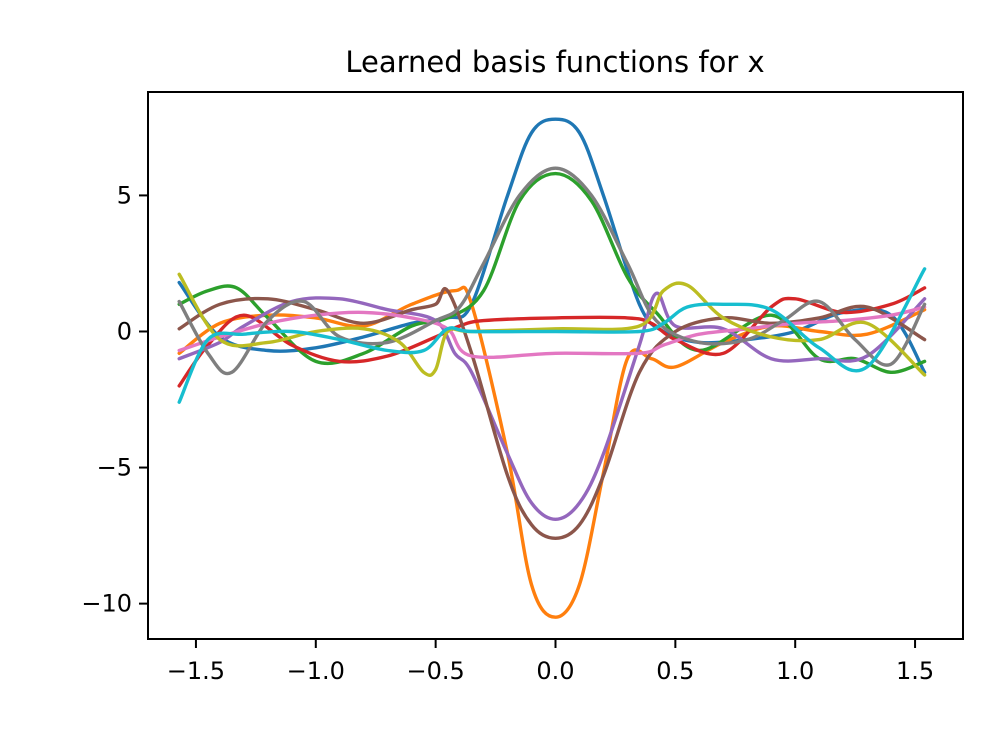 The height and width of the screenshot is (750, 1000). Describe the element at coordinates (106, 604) in the screenshot. I see `y-tick-label: −10` at that location.